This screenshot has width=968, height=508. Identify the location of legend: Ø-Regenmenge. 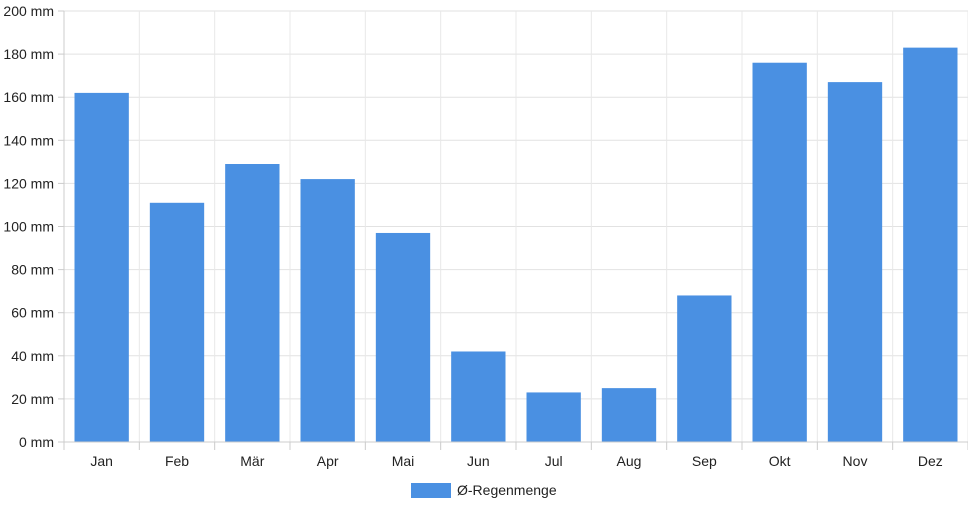
(484, 490).